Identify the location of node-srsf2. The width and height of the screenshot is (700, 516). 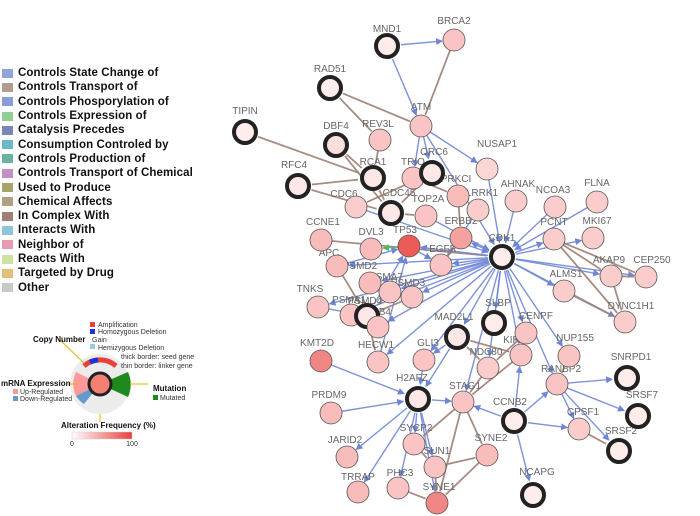
(619, 451).